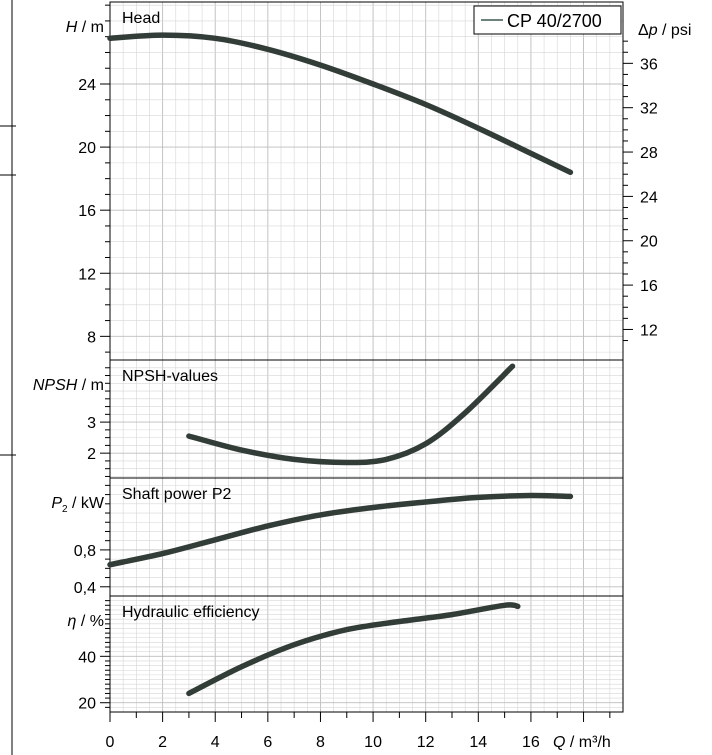 This screenshot has width=712, height=755. I want to click on panel-title: Head, so click(141, 18).